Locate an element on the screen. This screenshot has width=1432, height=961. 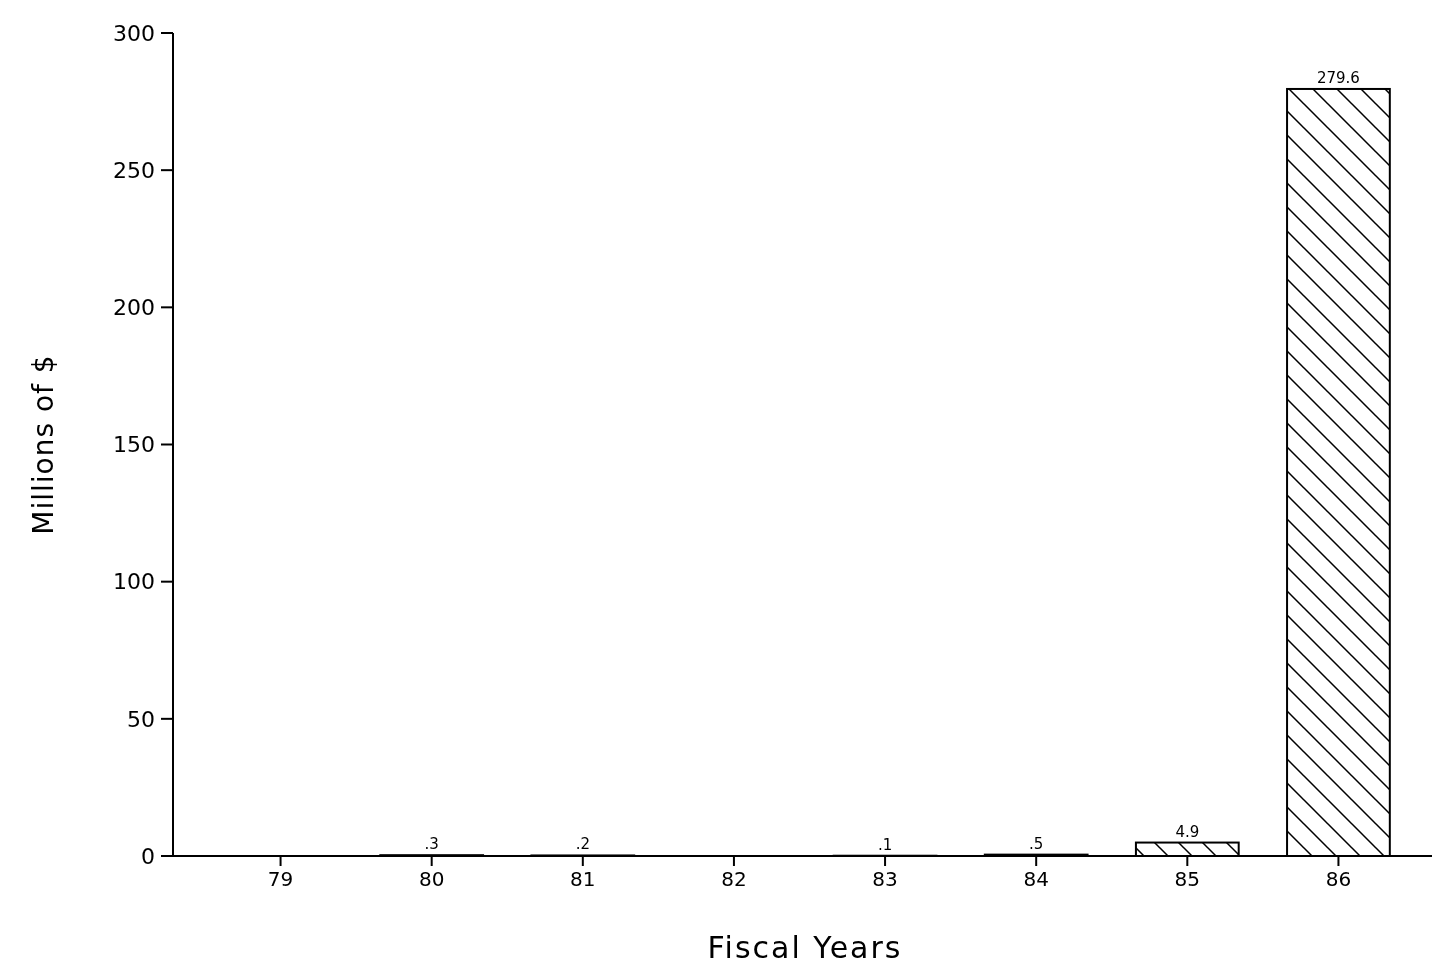
y-tick-label: 250 is located at coordinates (134, 170).